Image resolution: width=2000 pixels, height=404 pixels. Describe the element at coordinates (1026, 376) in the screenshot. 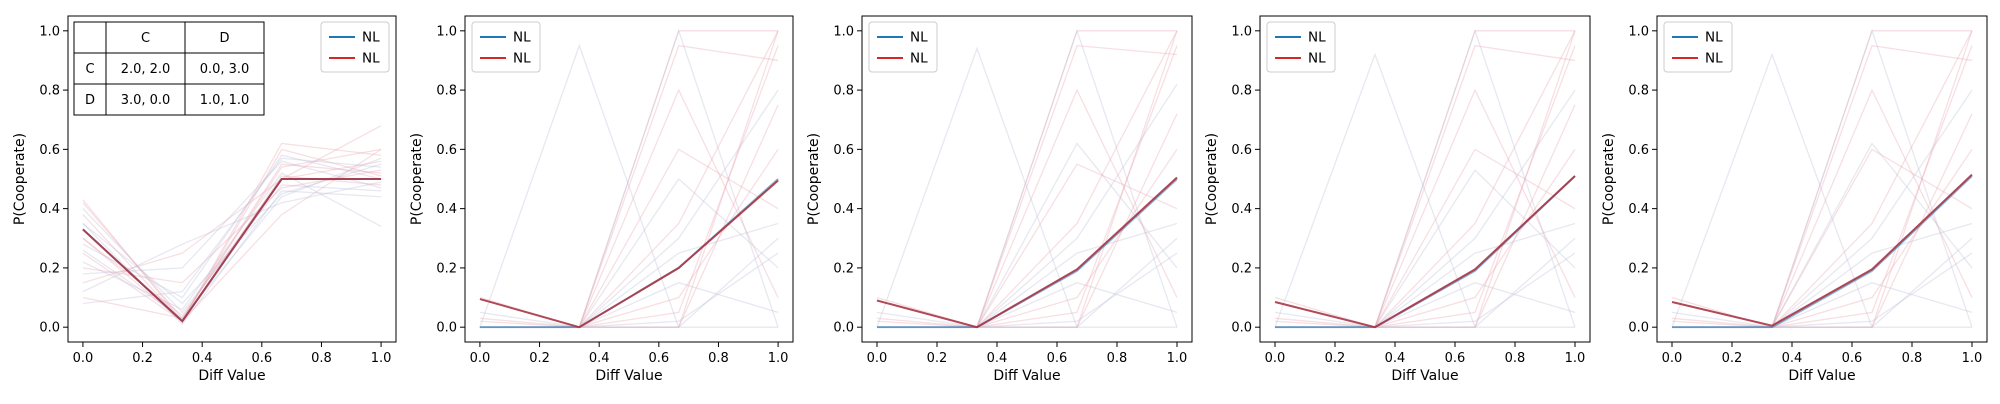

I see `x-axis-label: Diff Value` at that location.